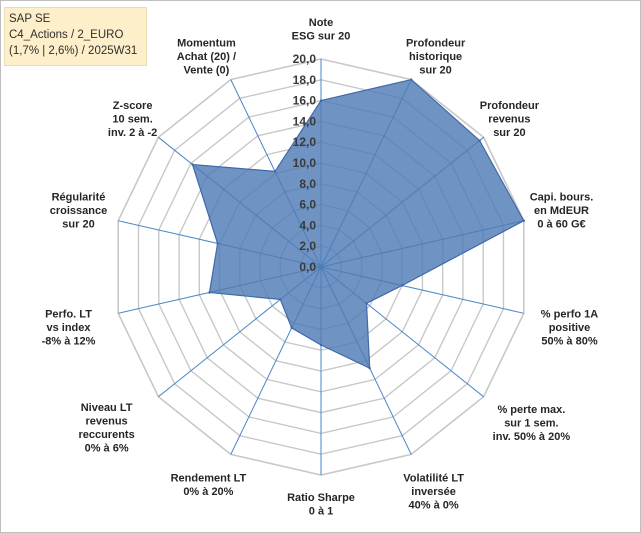 The image size is (641, 533). Describe the element at coordinates (305, 80) in the screenshot. I see `r-tick-label: 18,0` at that location.